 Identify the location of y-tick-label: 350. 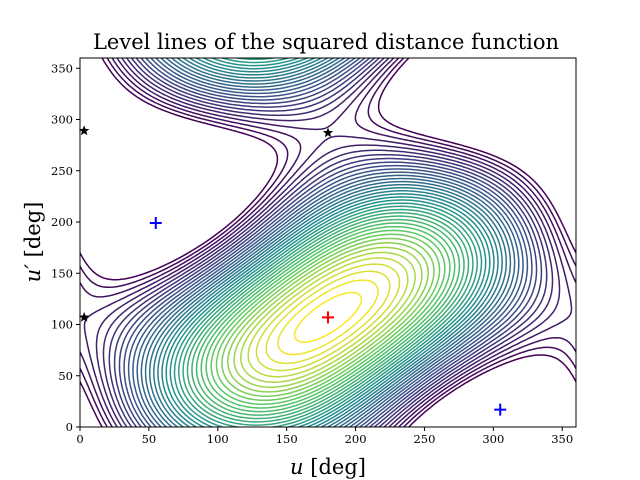
(62, 68).